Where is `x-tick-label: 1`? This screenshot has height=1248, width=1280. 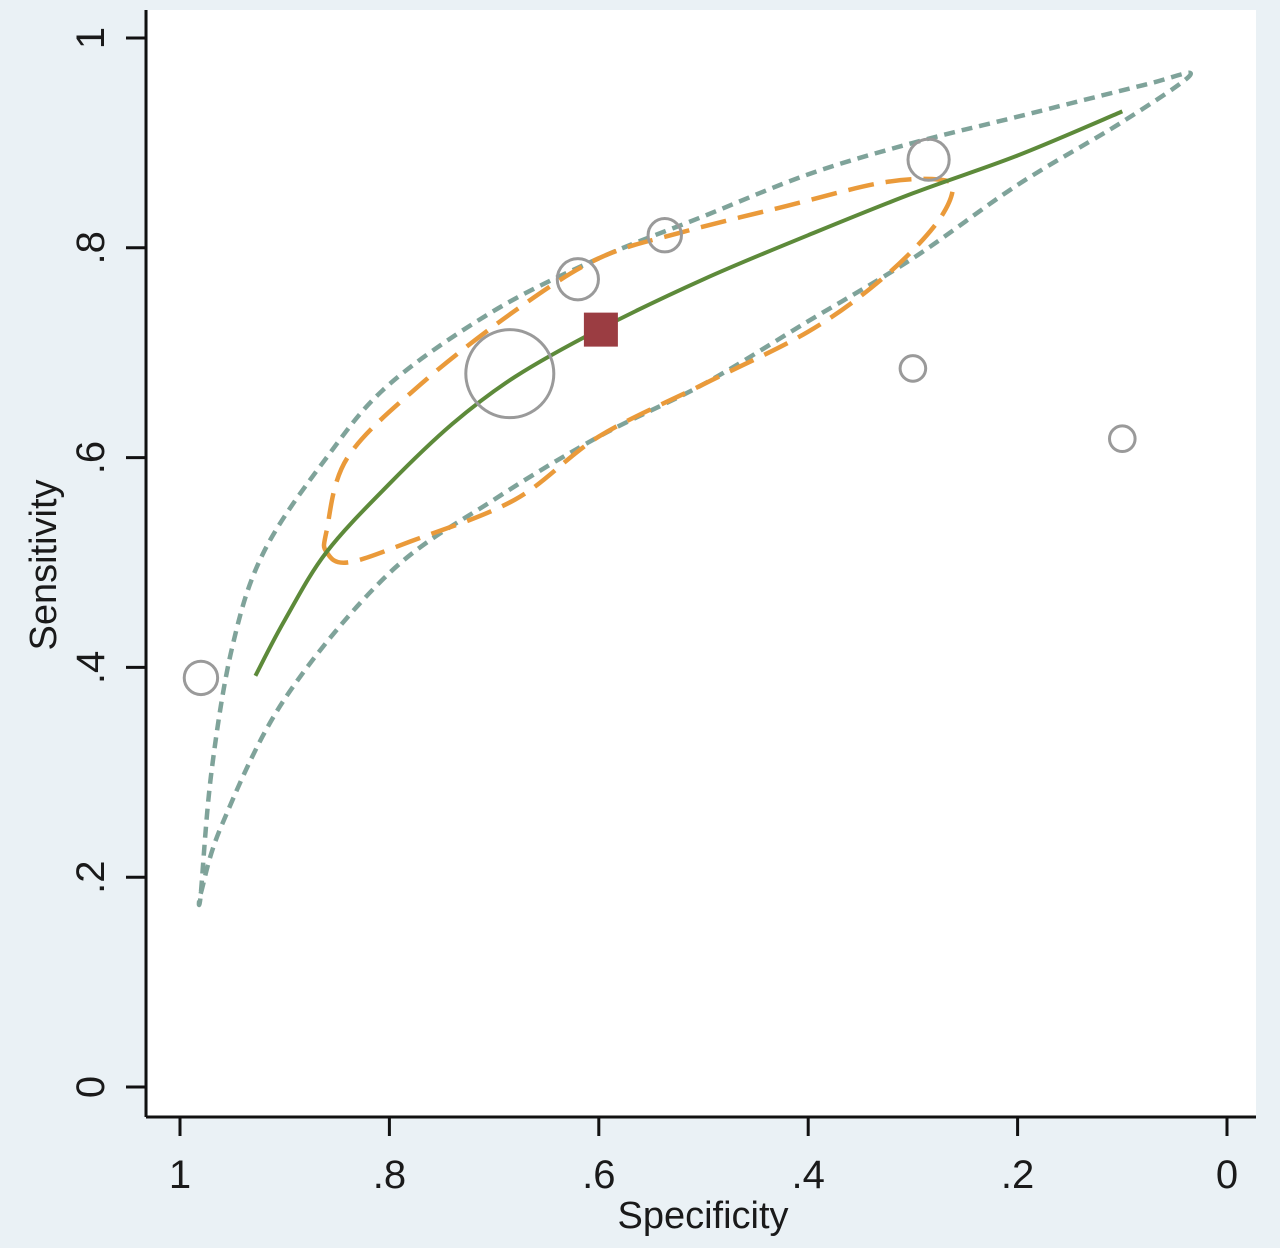
x-tick-label: 1 is located at coordinates (180, 1175).